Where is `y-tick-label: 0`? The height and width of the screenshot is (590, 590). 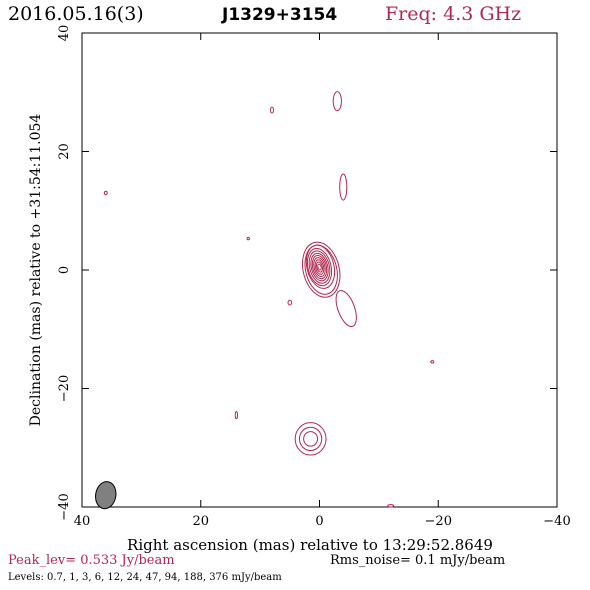
y-tick-label: 0 is located at coordinates (64, 270).